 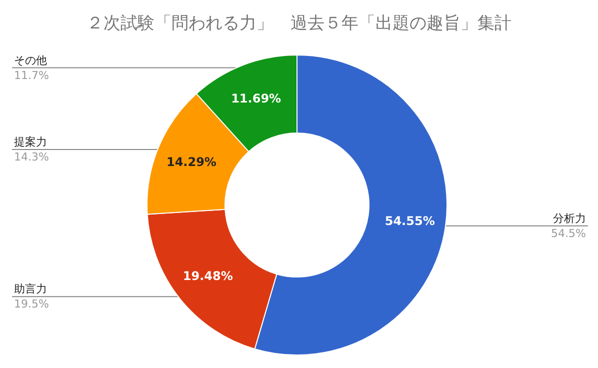 I want to click on slice-label: その他, so click(x=30, y=60).